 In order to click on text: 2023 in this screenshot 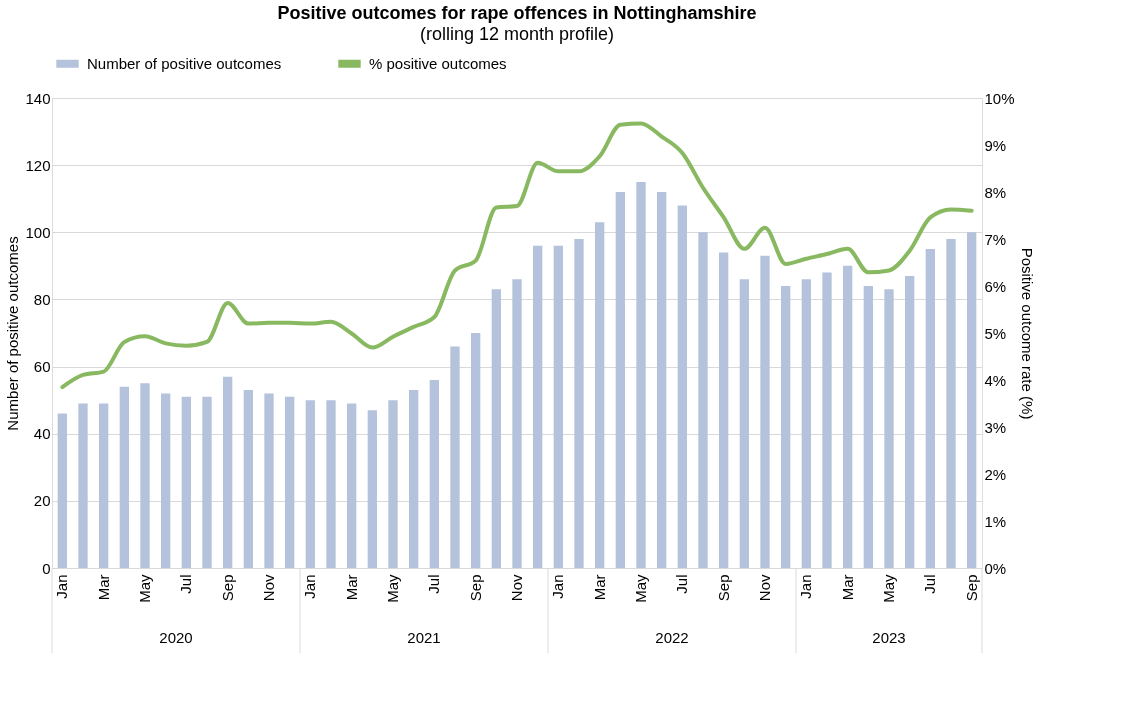, I will do `click(889, 637)`.